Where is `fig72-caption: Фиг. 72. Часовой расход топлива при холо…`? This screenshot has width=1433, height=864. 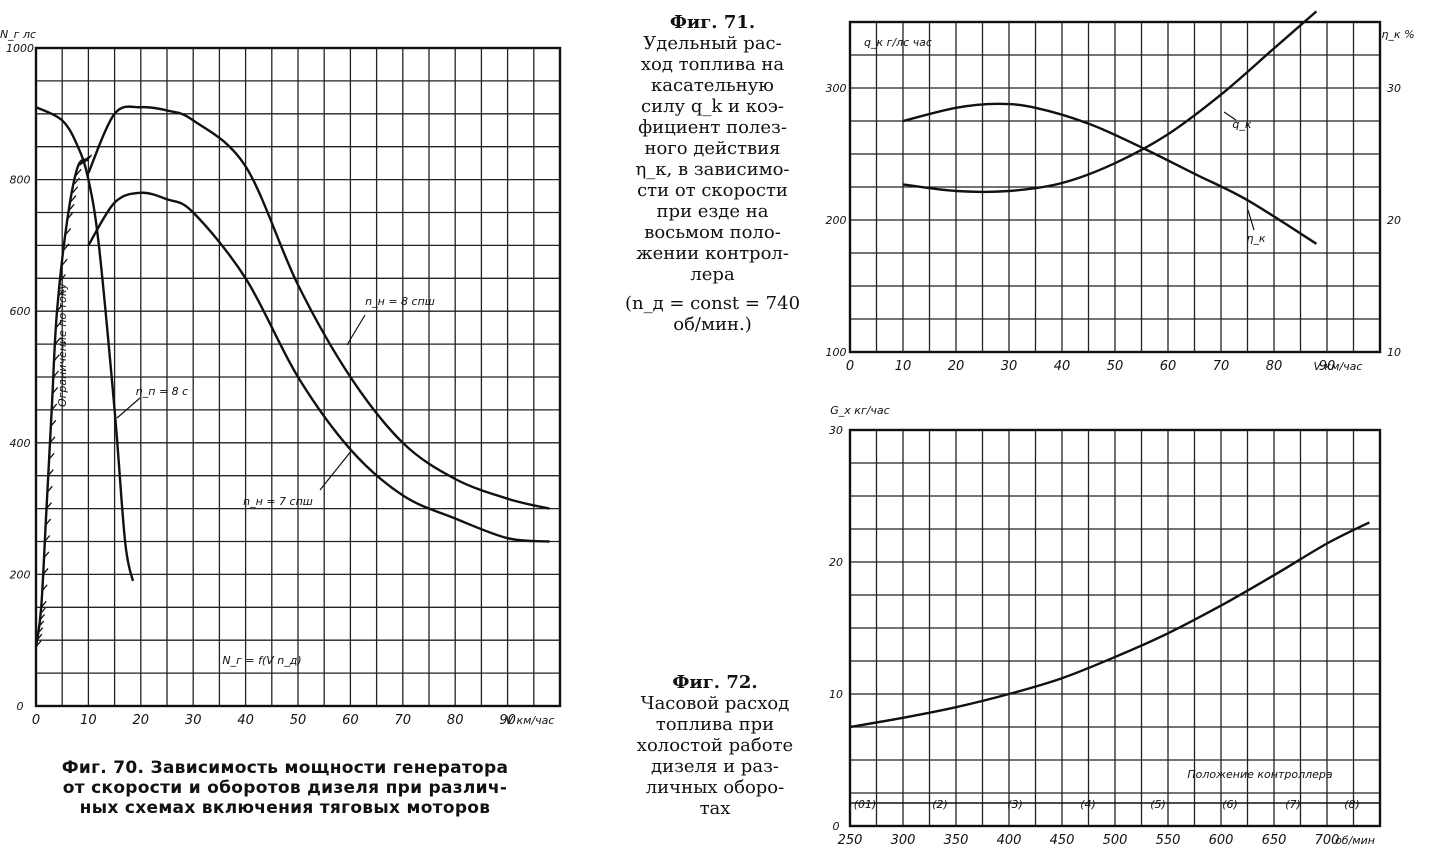
fig72-caption: Фиг. 72. Часовой расход топлива при холо… is located at coordinates (715, 745).